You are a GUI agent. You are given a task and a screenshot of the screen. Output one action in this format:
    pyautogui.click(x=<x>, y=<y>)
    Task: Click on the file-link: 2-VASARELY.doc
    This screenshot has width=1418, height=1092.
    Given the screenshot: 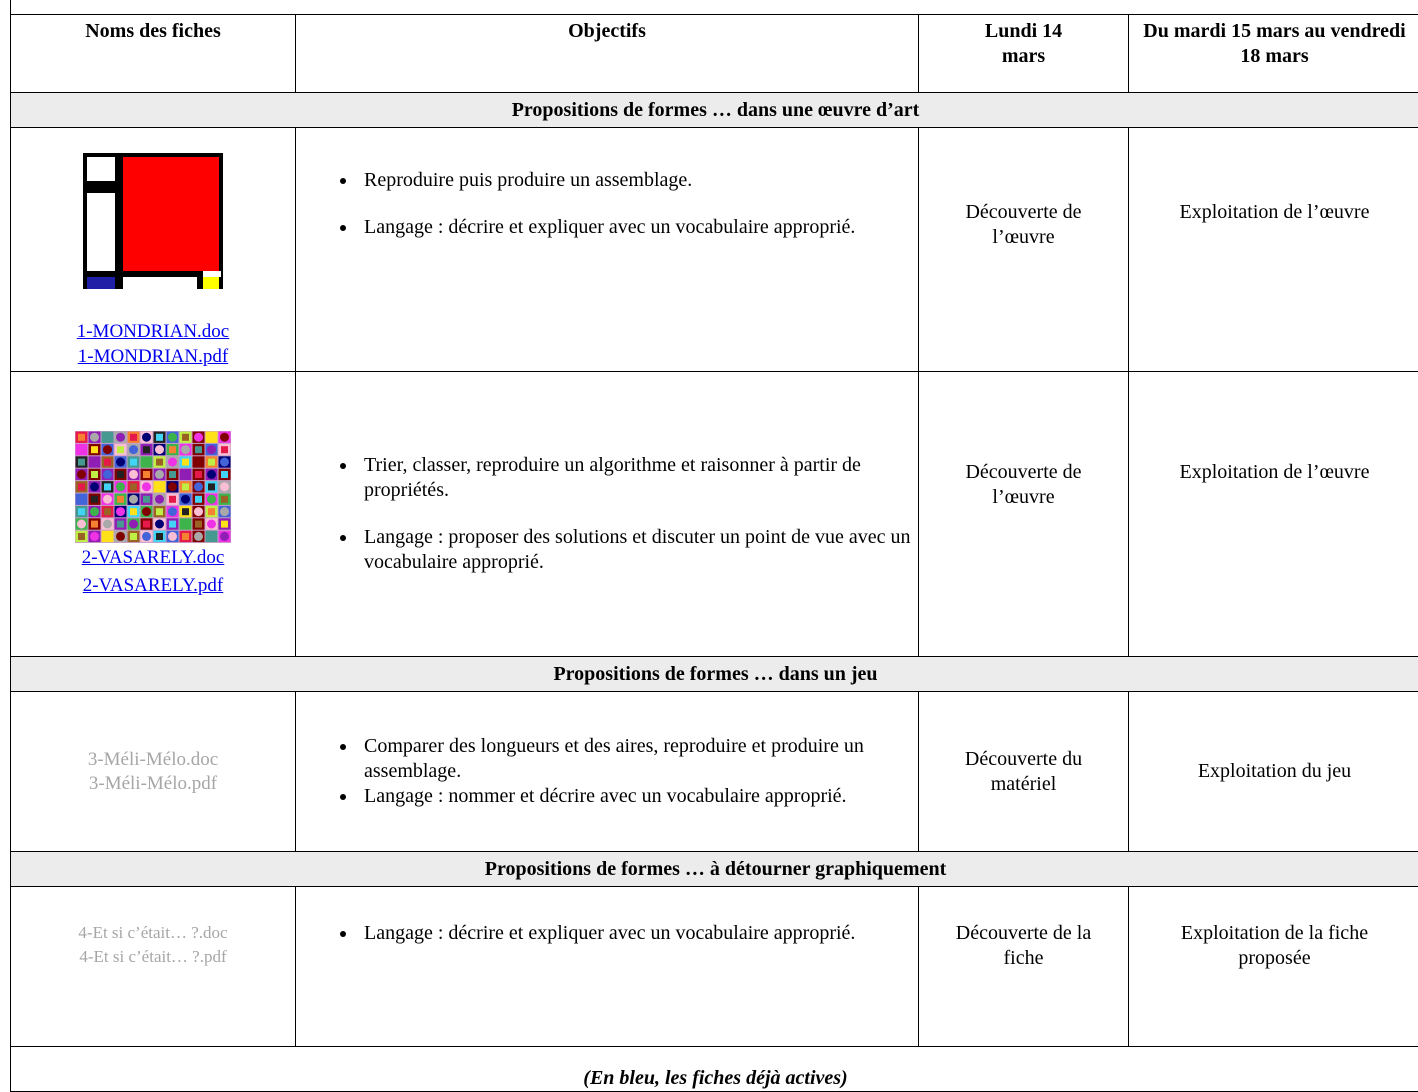 What is the action you would take?
    pyautogui.click(x=153, y=557)
    